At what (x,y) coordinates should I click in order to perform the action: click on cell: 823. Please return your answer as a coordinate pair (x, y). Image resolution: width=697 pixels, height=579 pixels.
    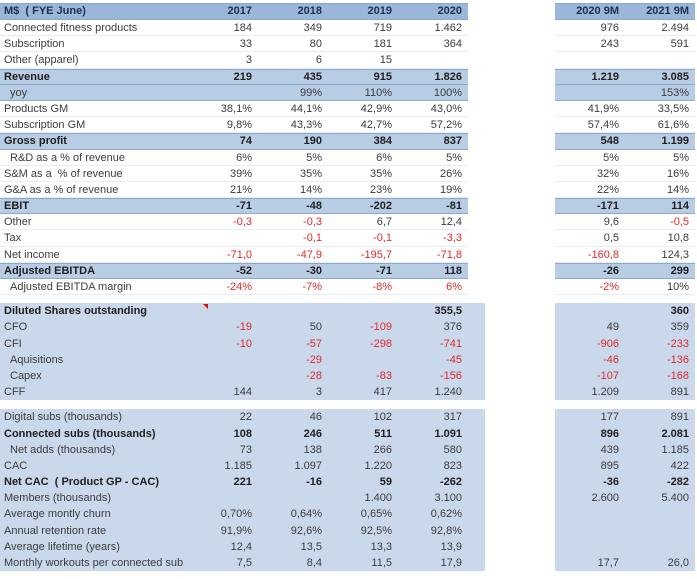
    Looking at the image, I should click on (452, 465).